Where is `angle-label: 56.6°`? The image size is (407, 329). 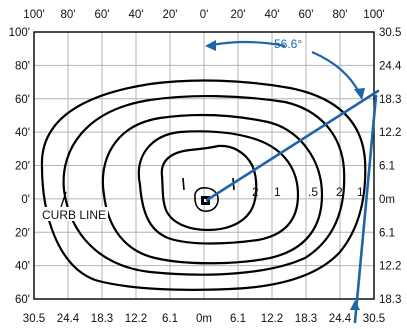 angle-label: 56.6° is located at coordinates (288, 44).